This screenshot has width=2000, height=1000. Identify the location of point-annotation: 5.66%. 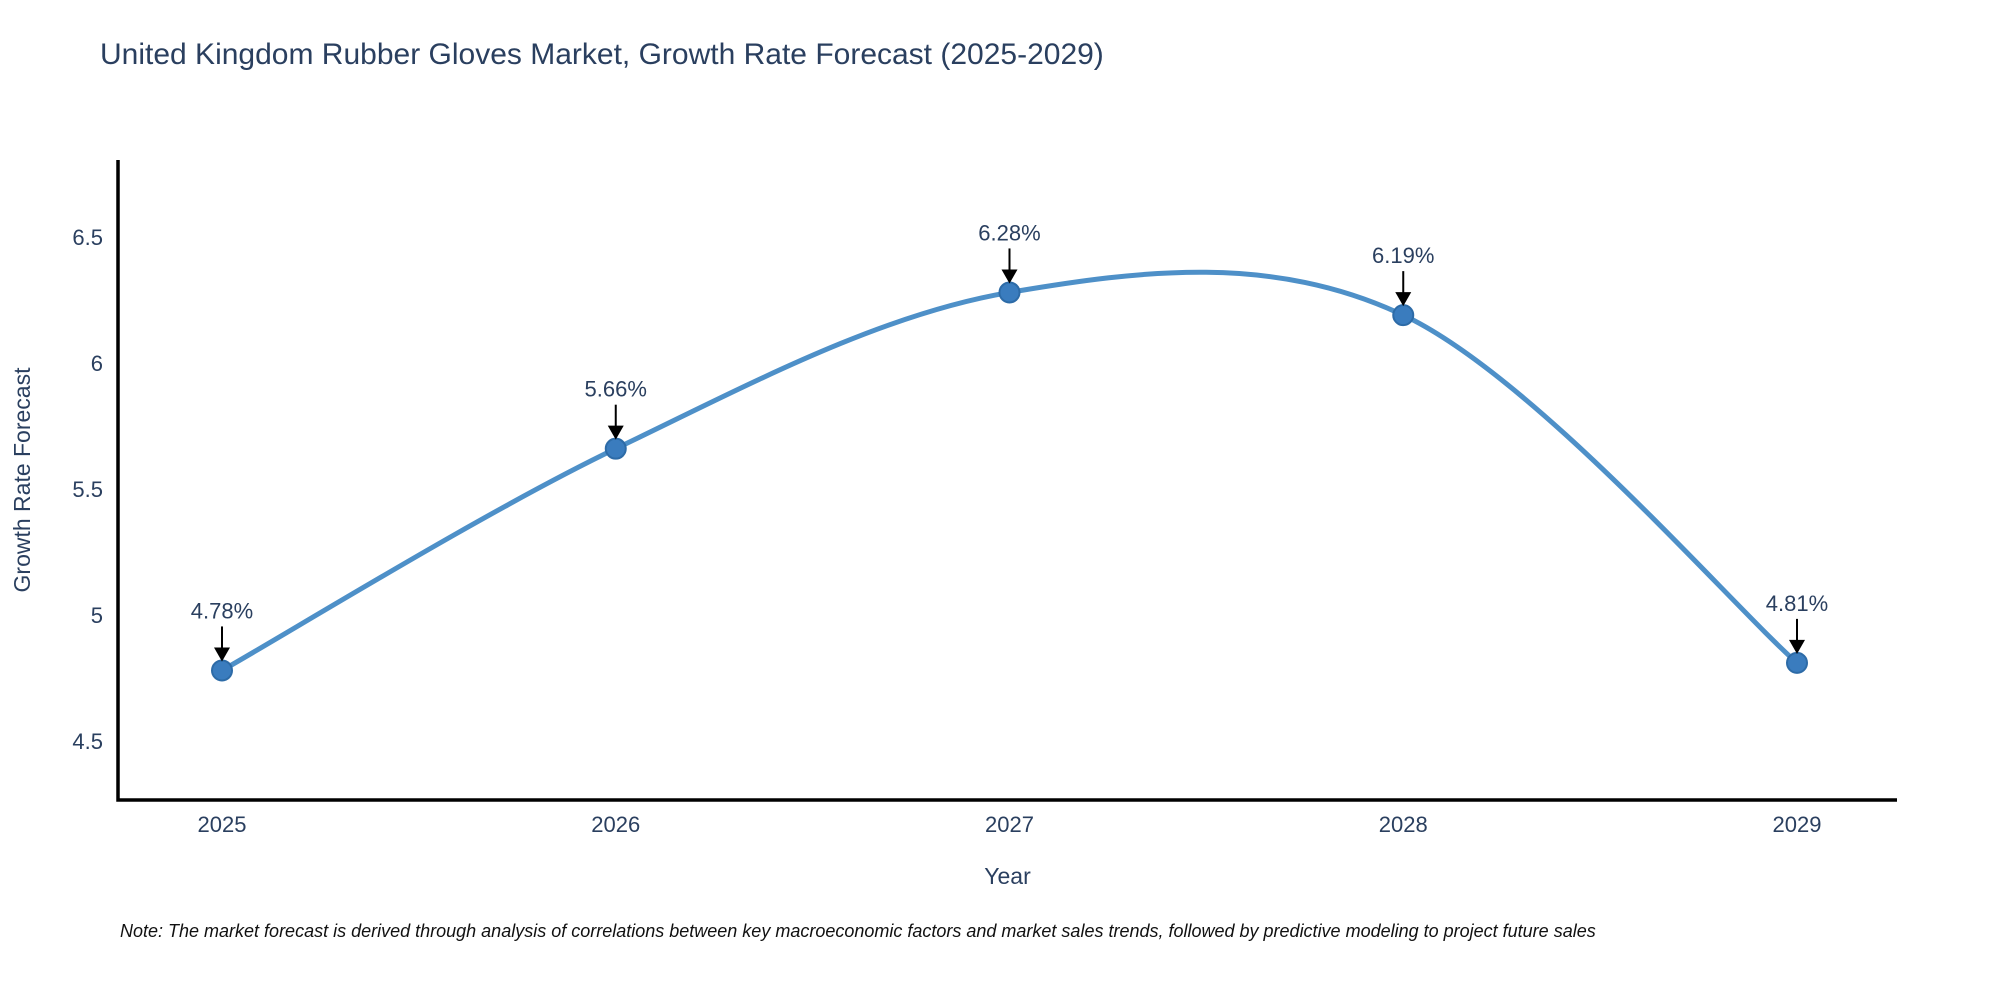
(616, 408).